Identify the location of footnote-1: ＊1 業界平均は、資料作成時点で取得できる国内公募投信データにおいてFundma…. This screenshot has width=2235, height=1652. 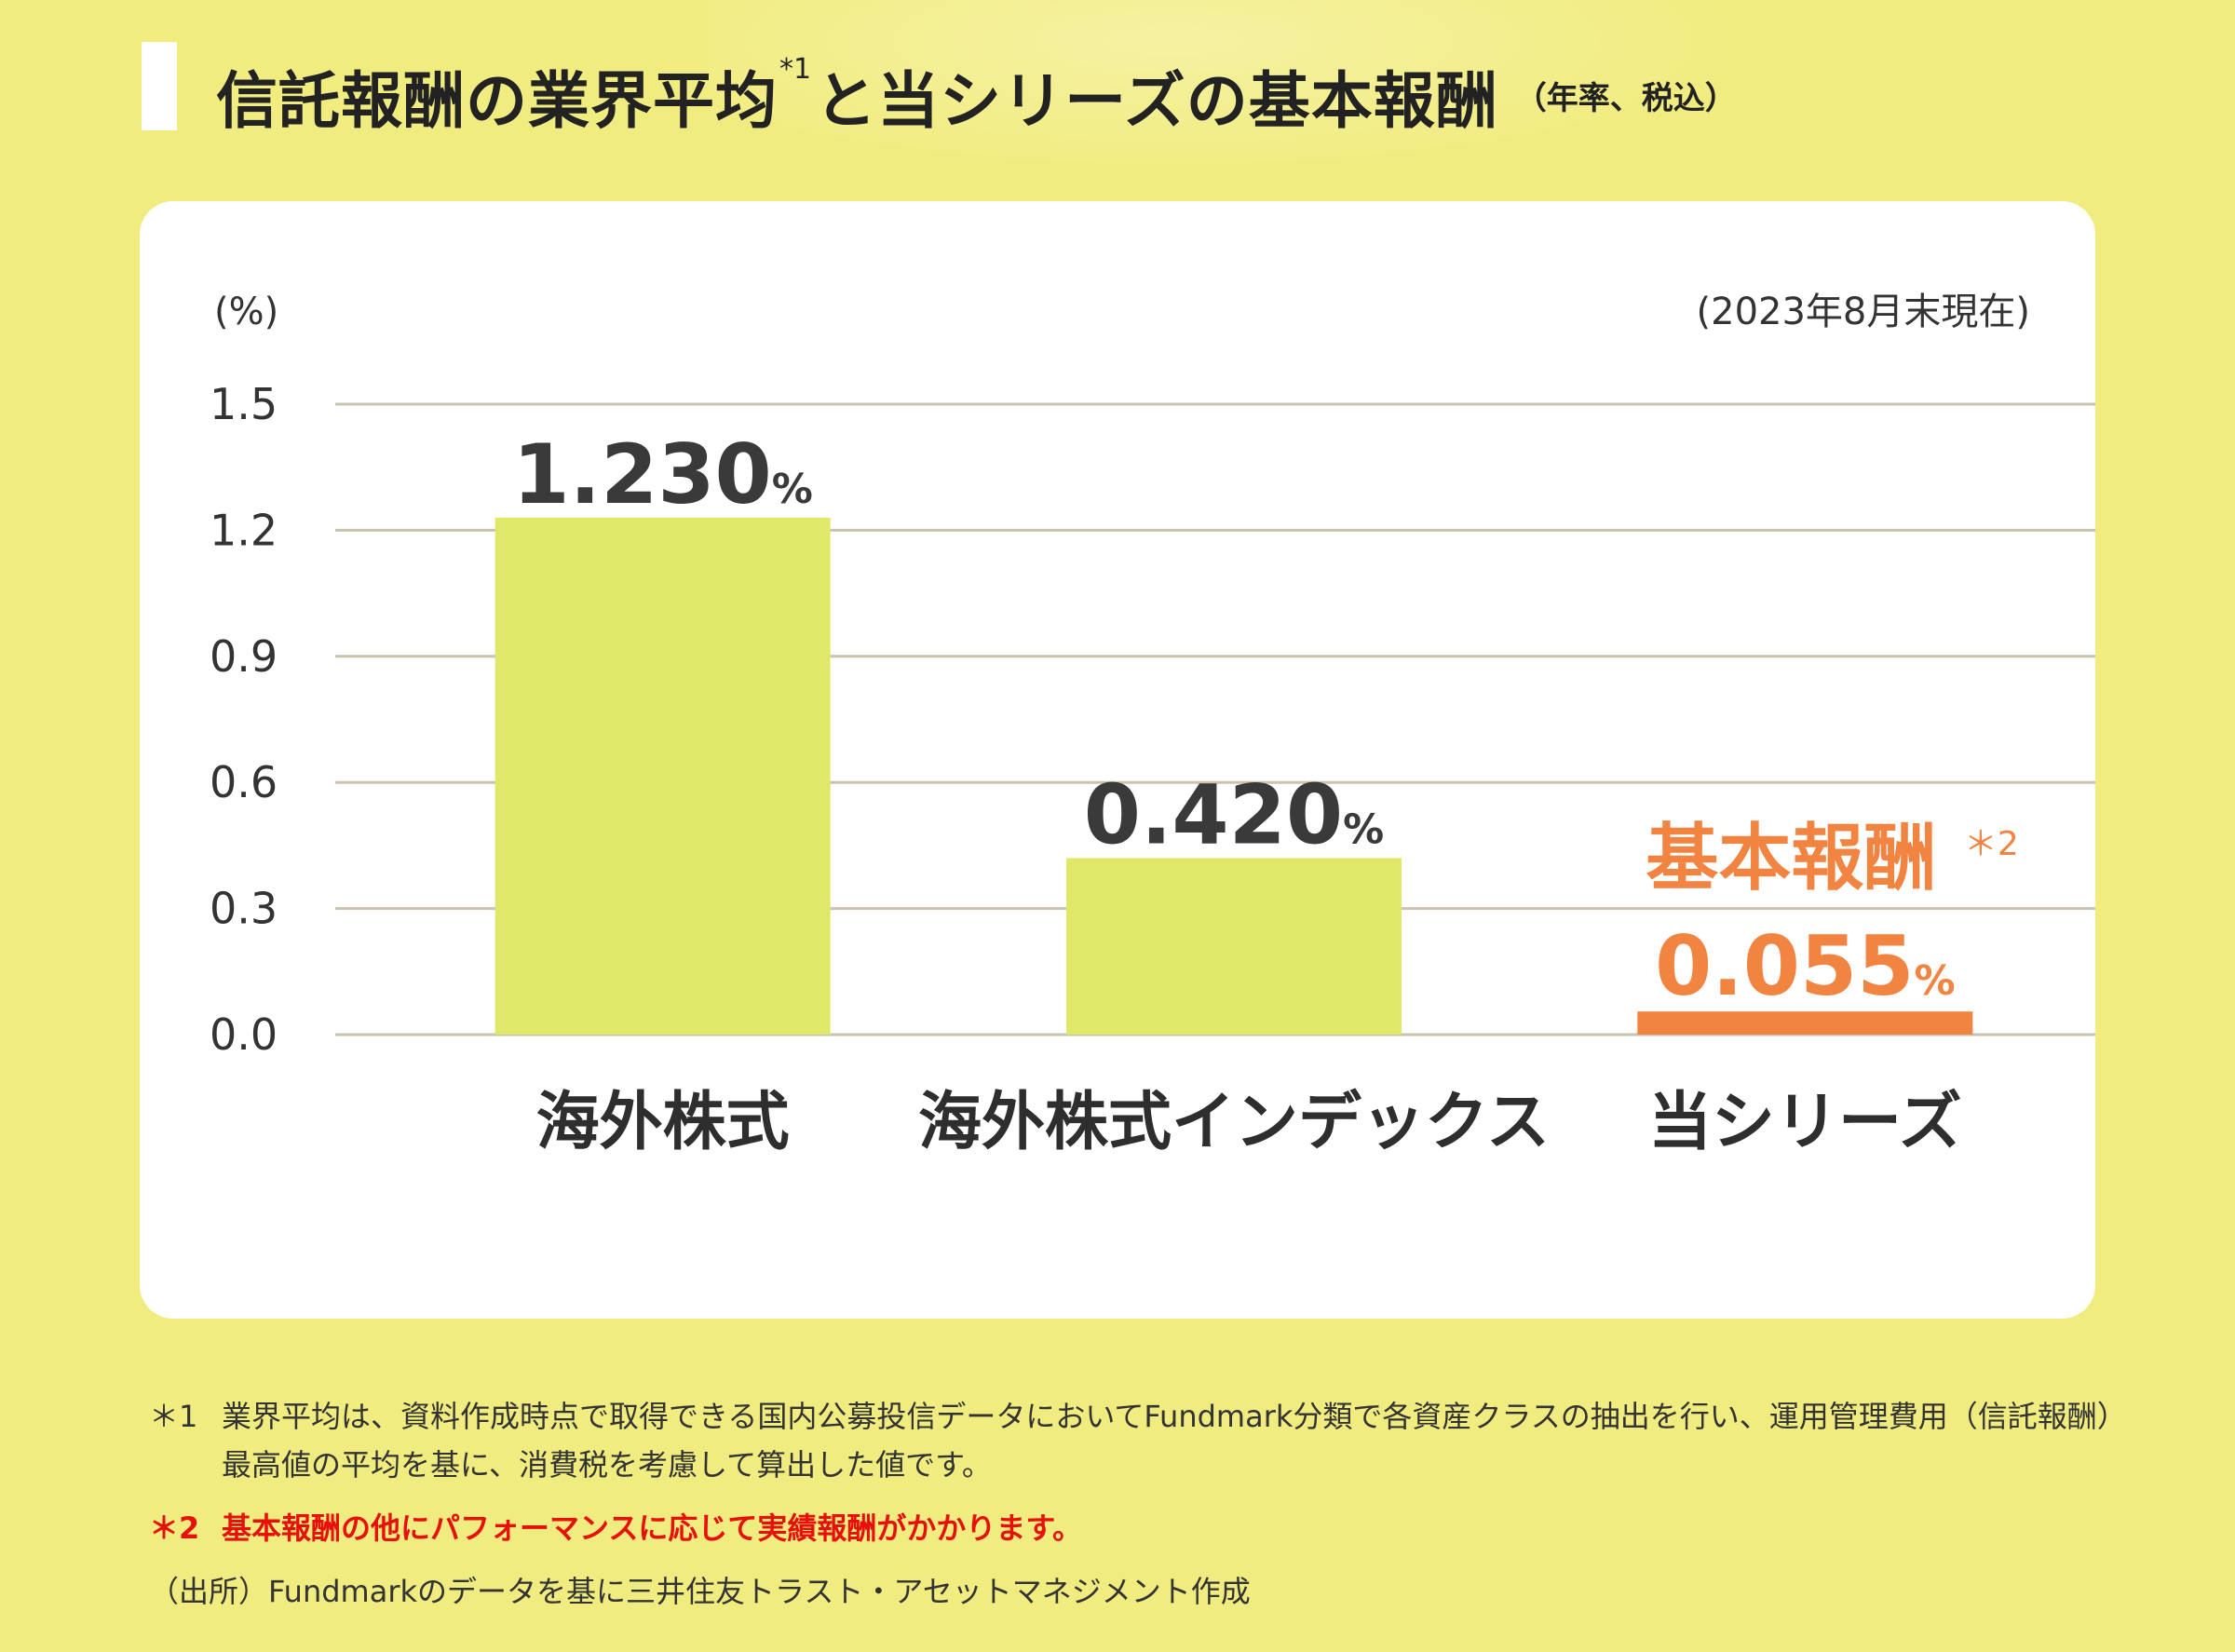
(1131, 1440).